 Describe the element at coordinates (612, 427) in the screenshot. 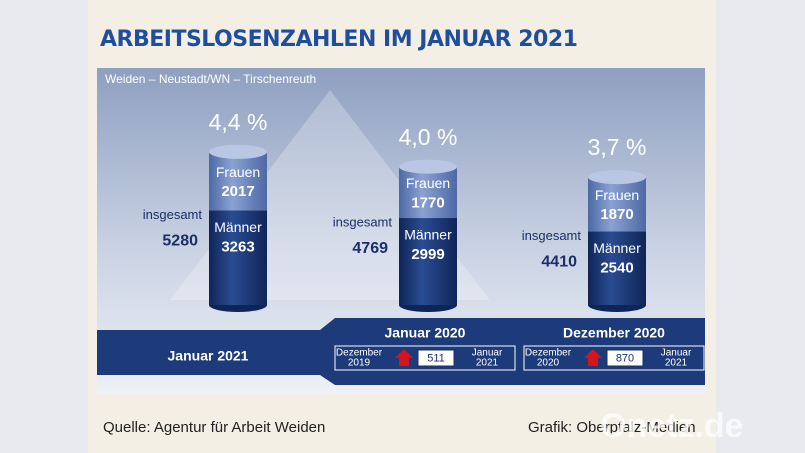

I see `credit: Grafik: Oberpfalz-Medien` at that location.